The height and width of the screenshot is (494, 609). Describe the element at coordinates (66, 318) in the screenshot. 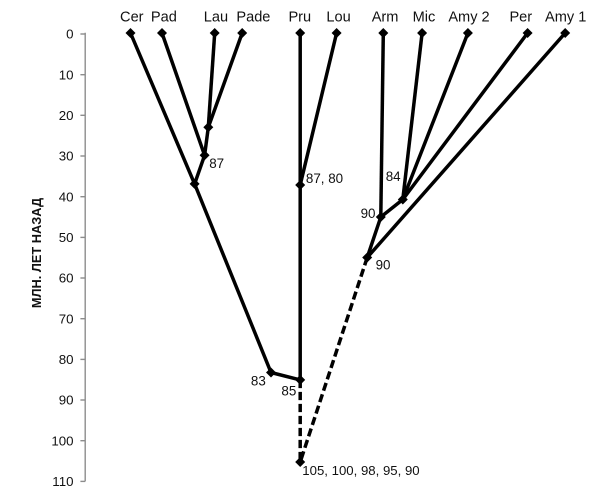

I see `svg-text: 70` at that location.